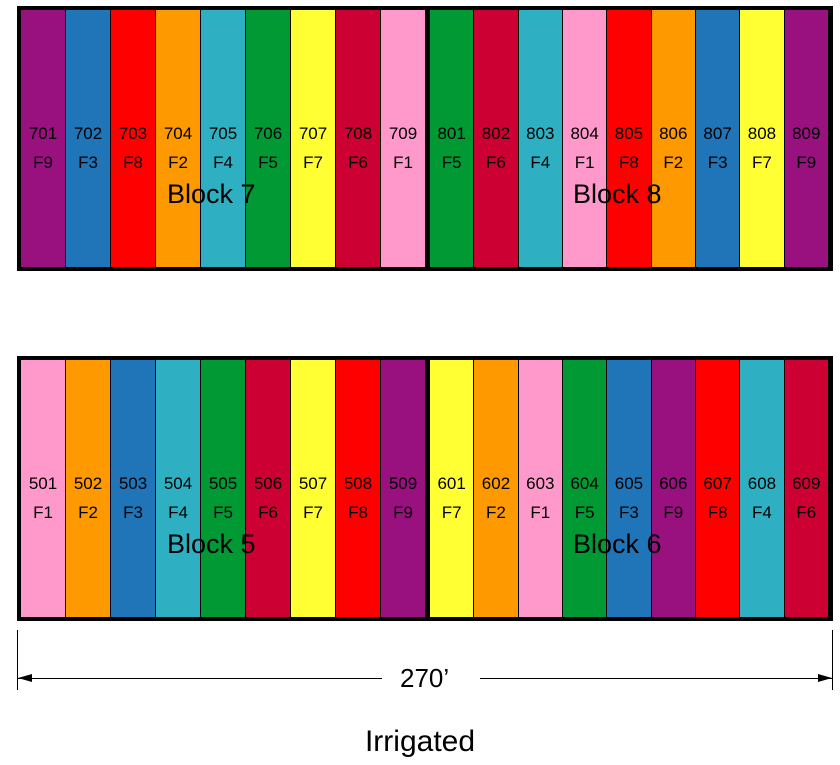 The width and height of the screenshot is (840, 765). Describe the element at coordinates (584, 483) in the screenshot. I see `plot-number: 604` at that location.